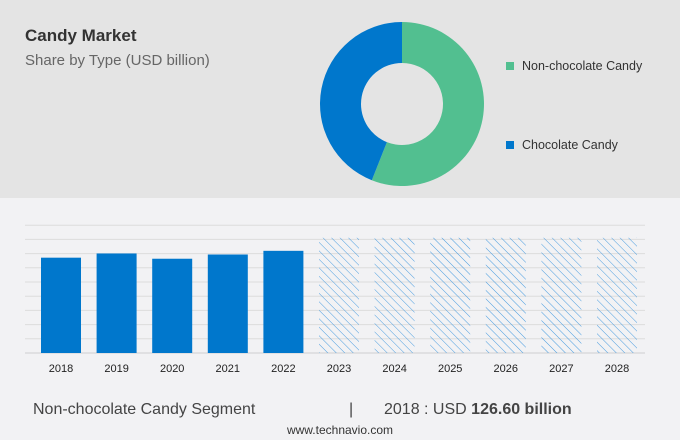 The height and width of the screenshot is (440, 680). Describe the element at coordinates (116, 369) in the screenshot. I see `x-tick-label: 2019` at that location.